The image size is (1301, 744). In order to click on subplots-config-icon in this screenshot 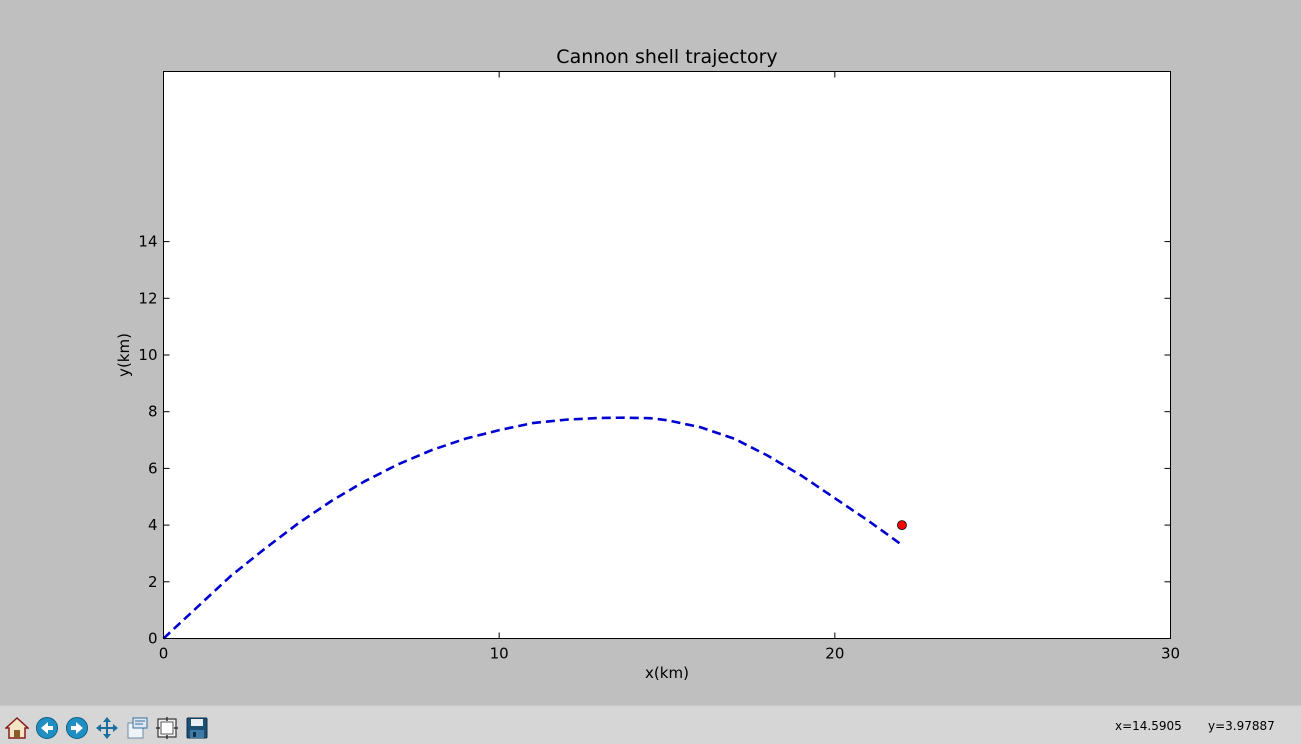, I will do `click(167, 728)`.